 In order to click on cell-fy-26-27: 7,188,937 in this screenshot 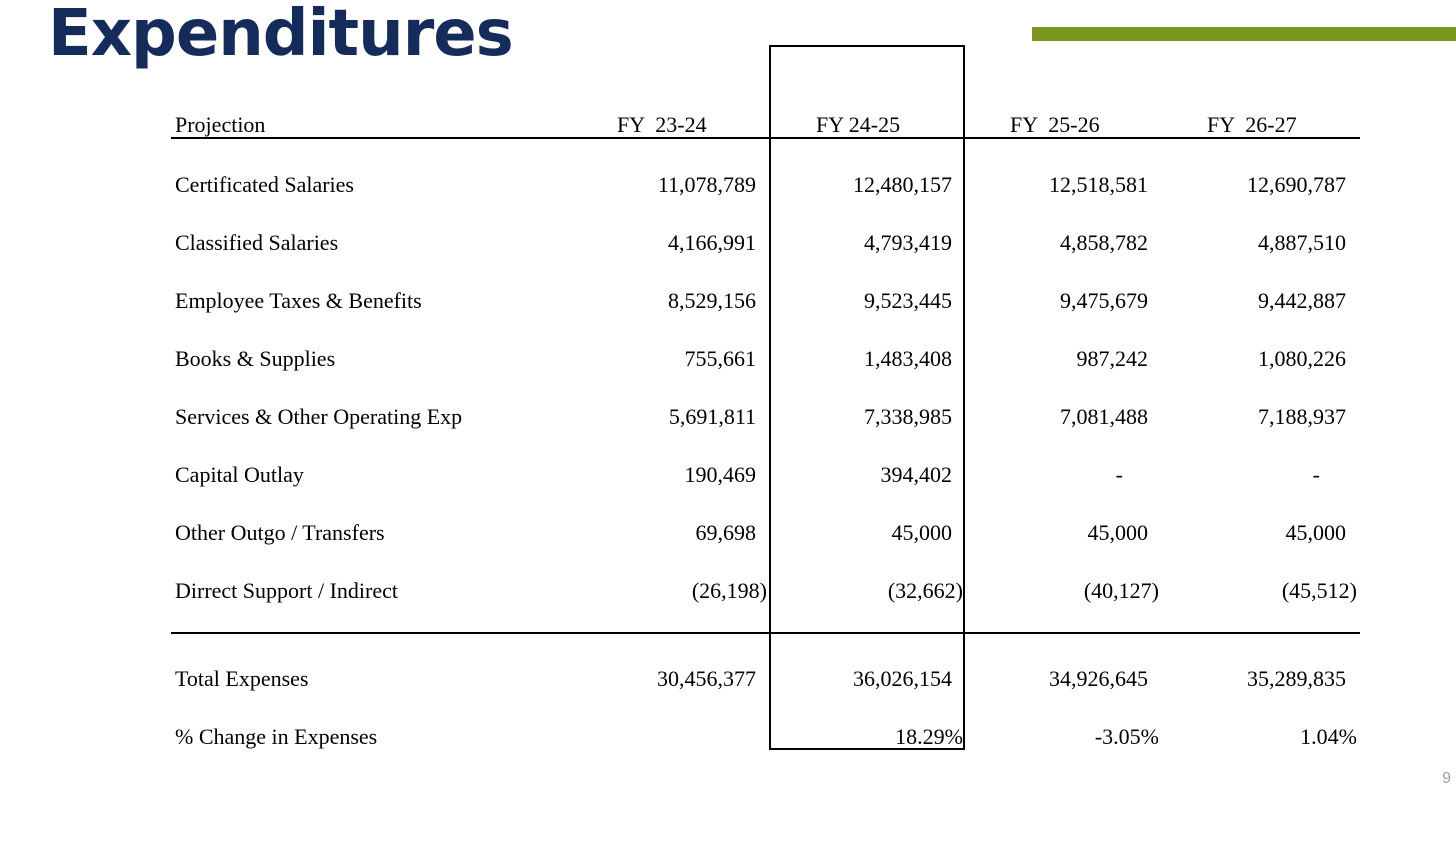, I will do `click(1302, 416)`.